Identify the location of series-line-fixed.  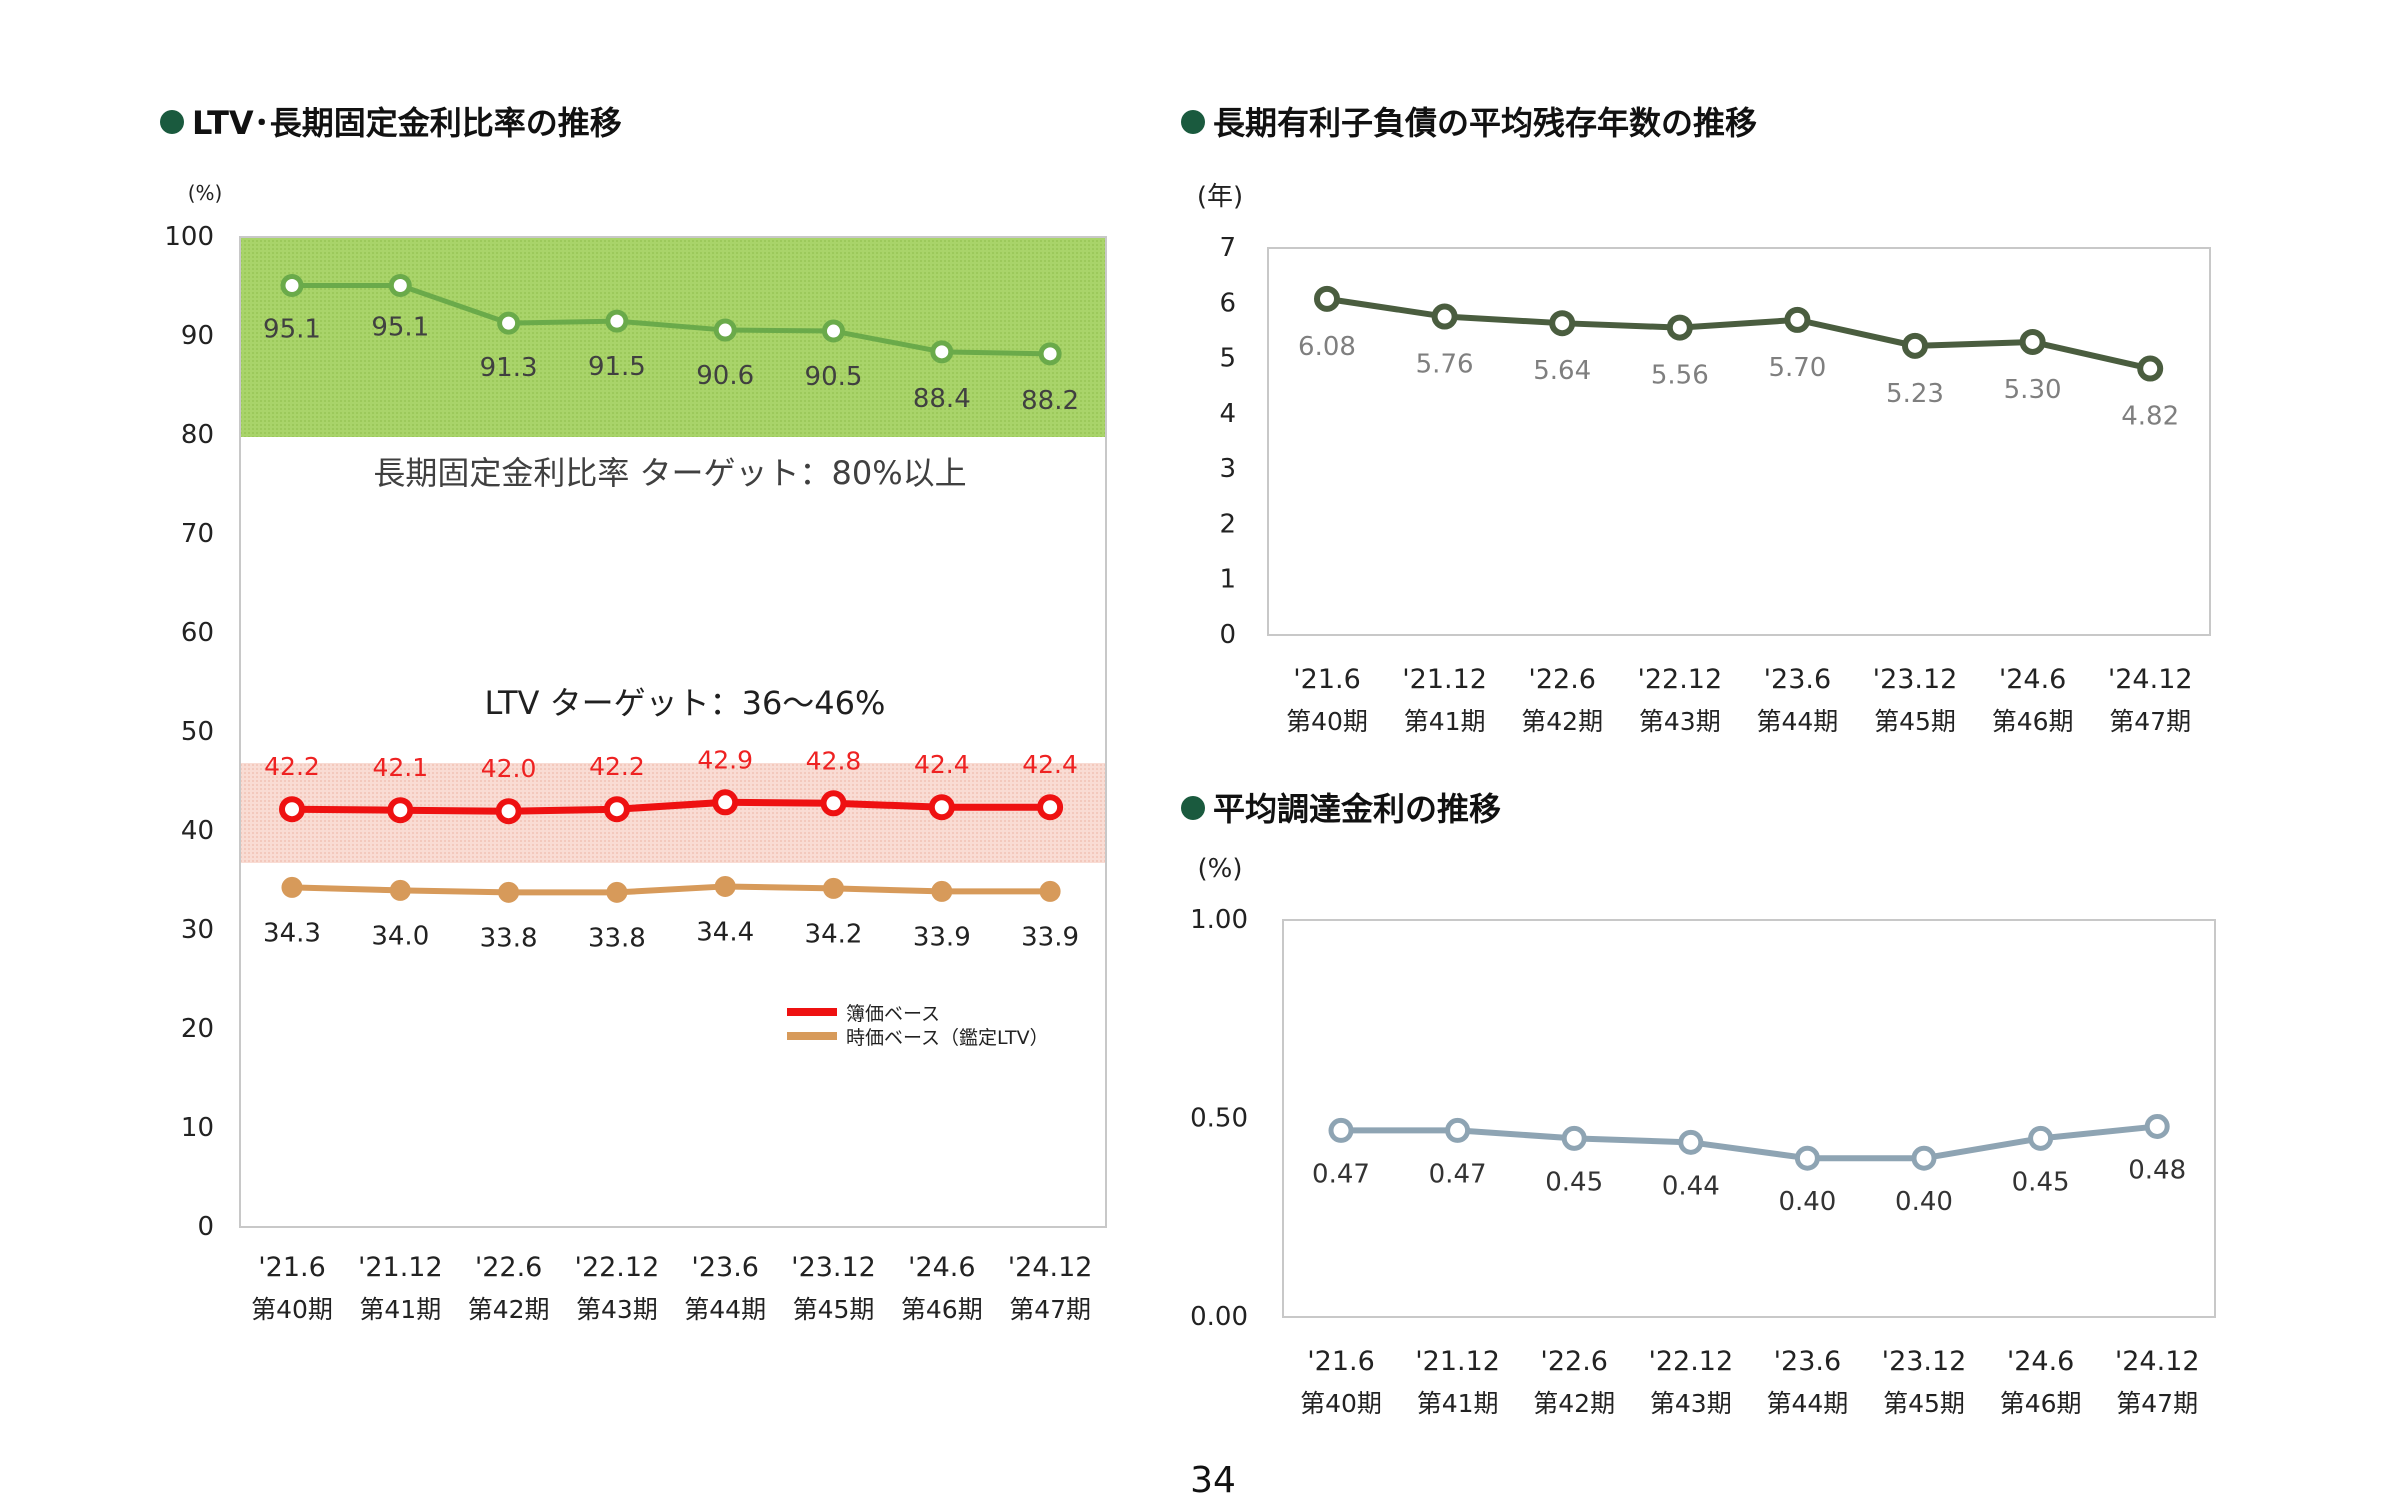
(671, 320).